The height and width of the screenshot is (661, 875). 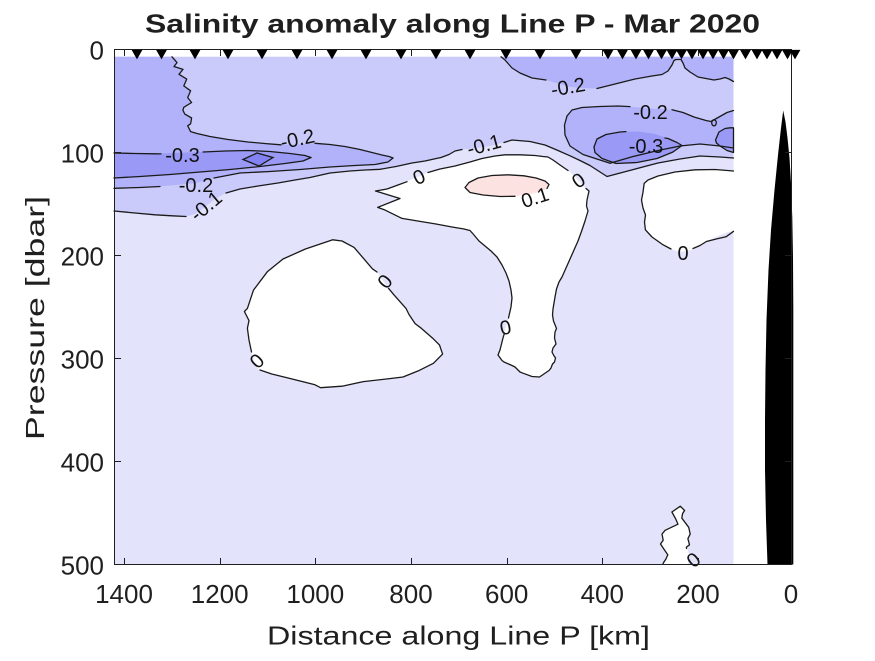 I want to click on svg-text: 300, so click(x=82, y=360).